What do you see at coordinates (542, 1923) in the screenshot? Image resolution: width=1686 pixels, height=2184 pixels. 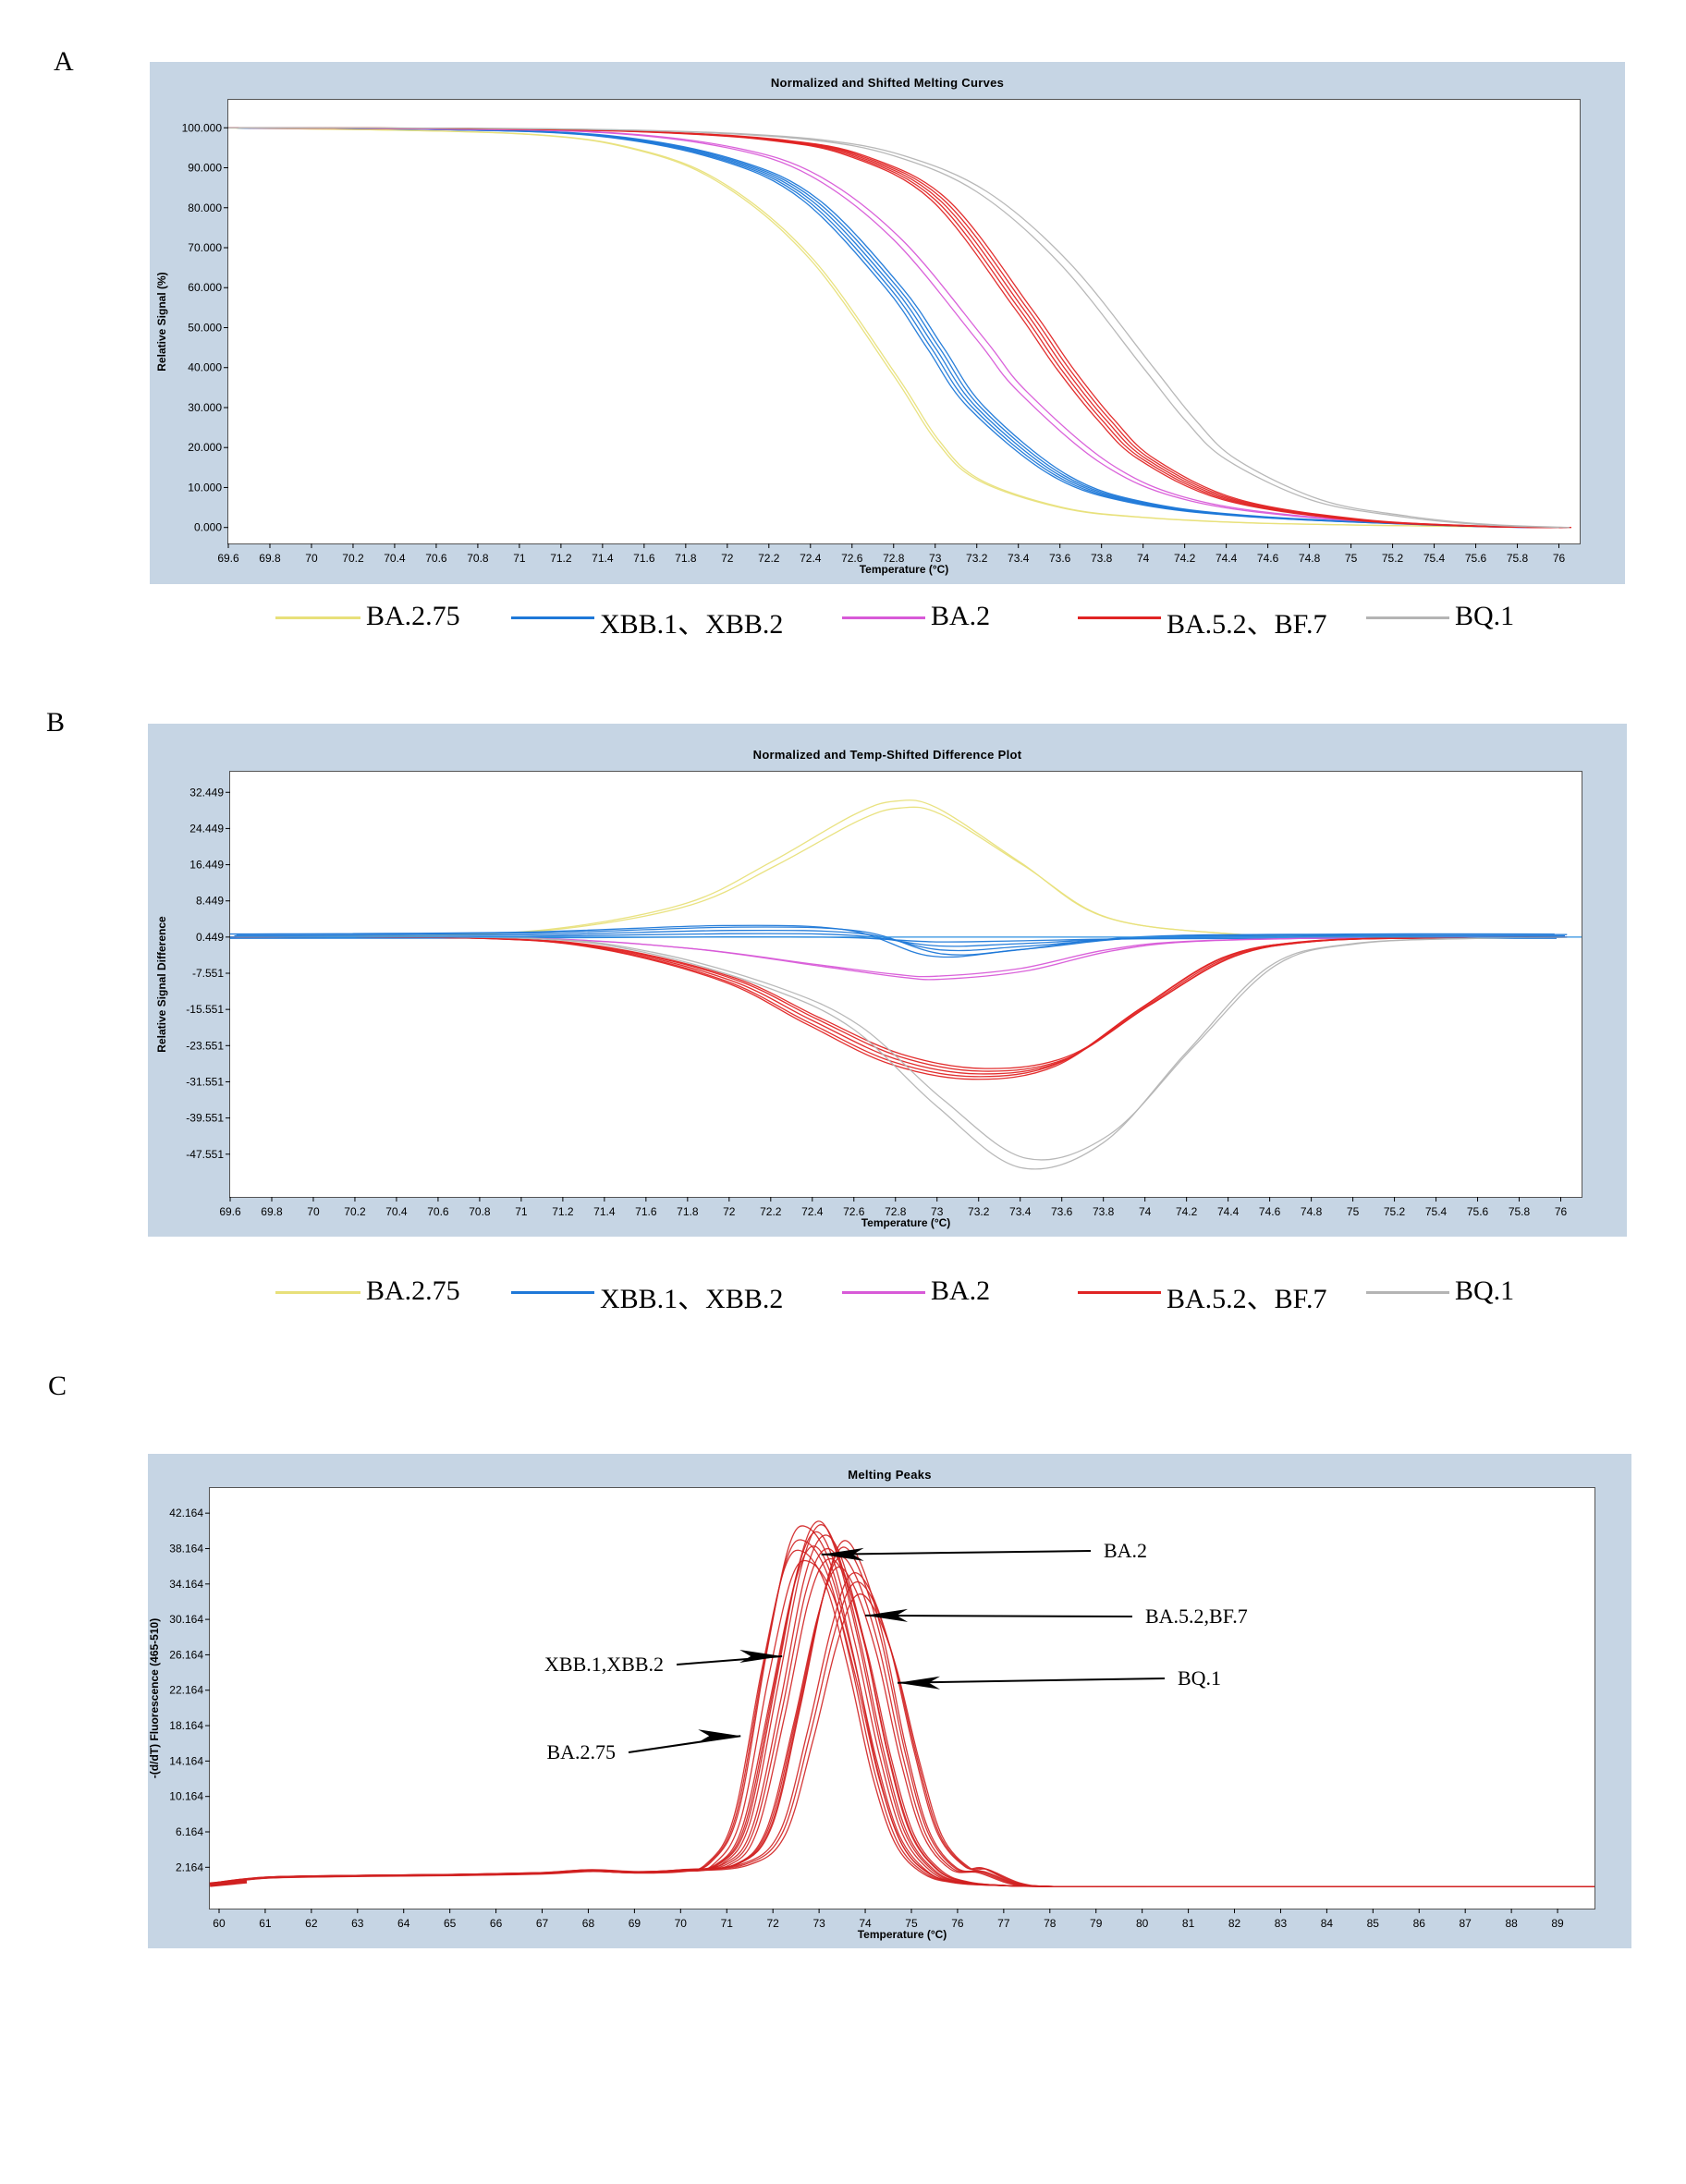 I see `x-tick-label: 67` at bounding box center [542, 1923].